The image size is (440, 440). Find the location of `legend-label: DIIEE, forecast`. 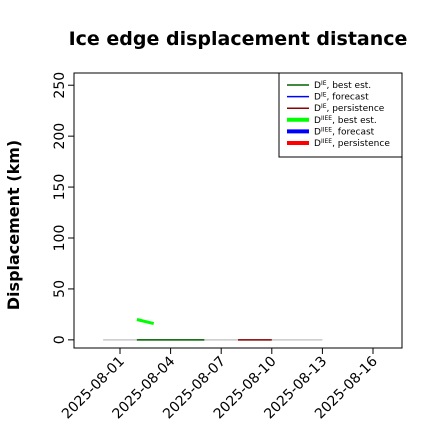

legend-label: DIIEE, forecast is located at coordinates (344, 131).